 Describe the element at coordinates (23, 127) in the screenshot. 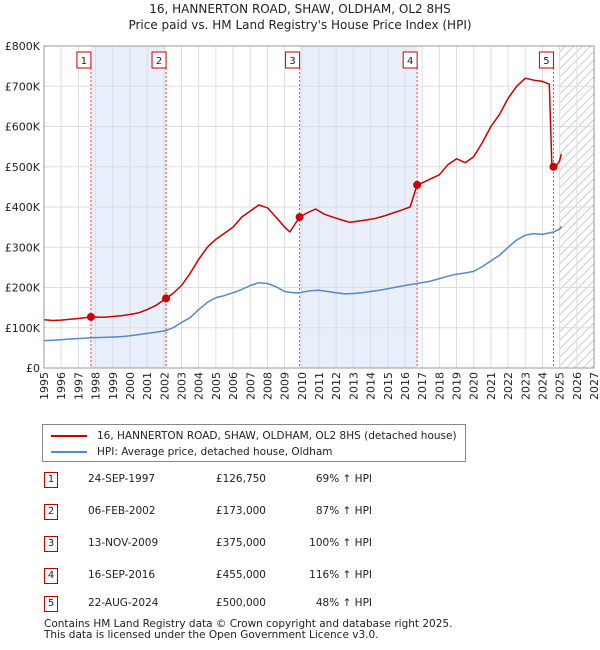

I see `y-tick-label: £600K` at that location.